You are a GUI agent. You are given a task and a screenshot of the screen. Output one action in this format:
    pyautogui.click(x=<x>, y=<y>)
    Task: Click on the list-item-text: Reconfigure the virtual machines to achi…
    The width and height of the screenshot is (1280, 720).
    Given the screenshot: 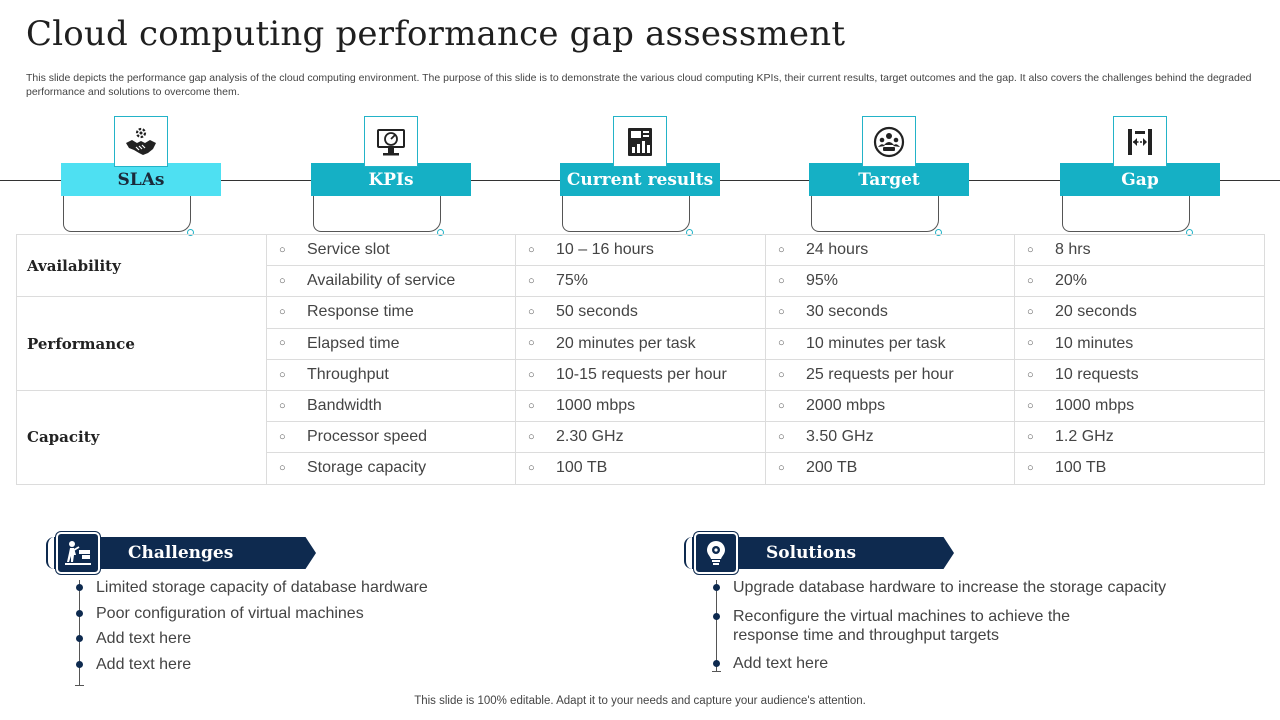 What is the action you would take?
    pyautogui.click(x=902, y=626)
    